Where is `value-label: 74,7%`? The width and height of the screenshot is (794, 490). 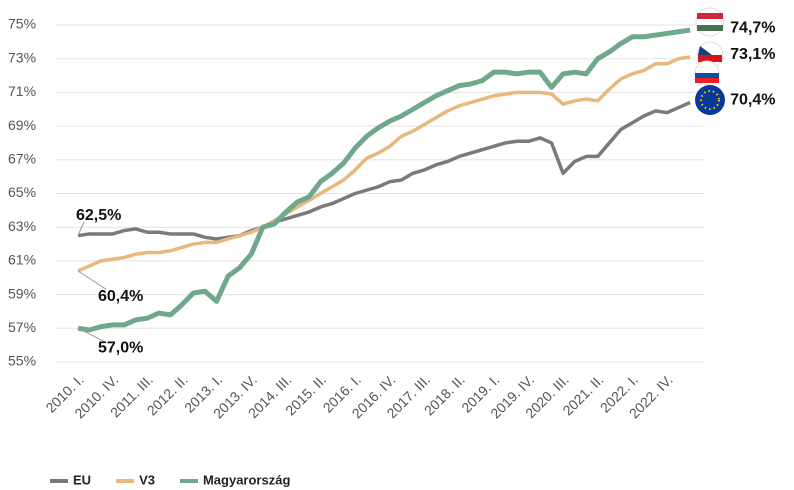
value-label: 74,7% is located at coordinates (752, 27).